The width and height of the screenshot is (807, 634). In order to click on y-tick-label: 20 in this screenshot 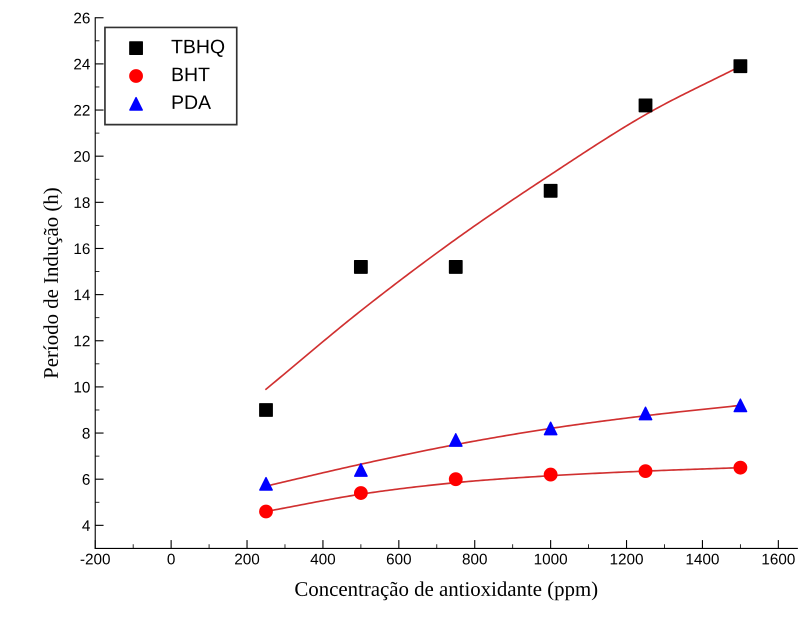, I will do `click(82, 156)`.